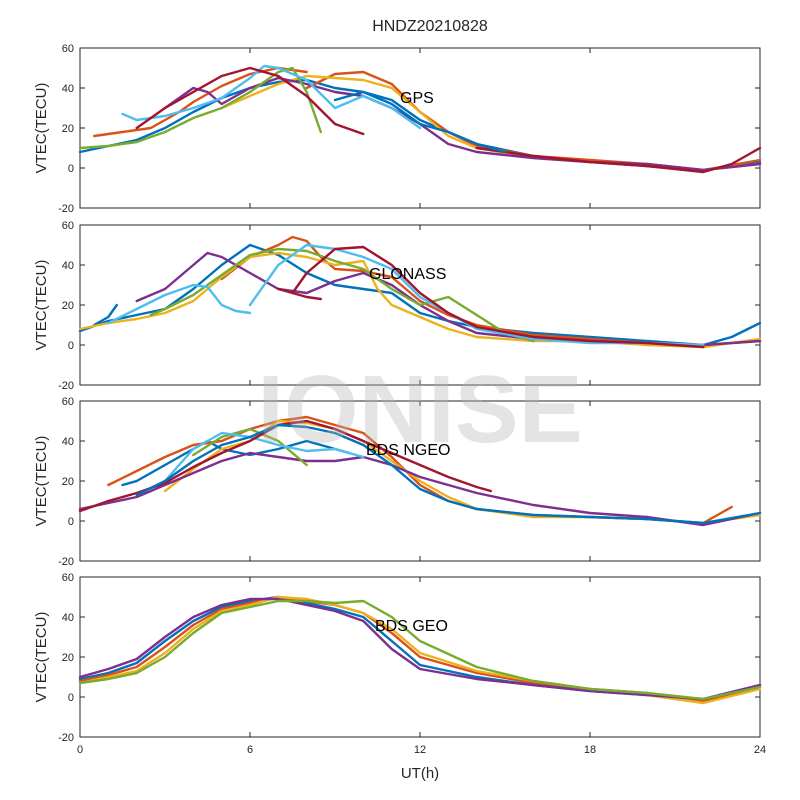 The image size is (800, 800). Describe the element at coordinates (430, 26) in the screenshot. I see `figure-title: HNDZ20210828` at that location.